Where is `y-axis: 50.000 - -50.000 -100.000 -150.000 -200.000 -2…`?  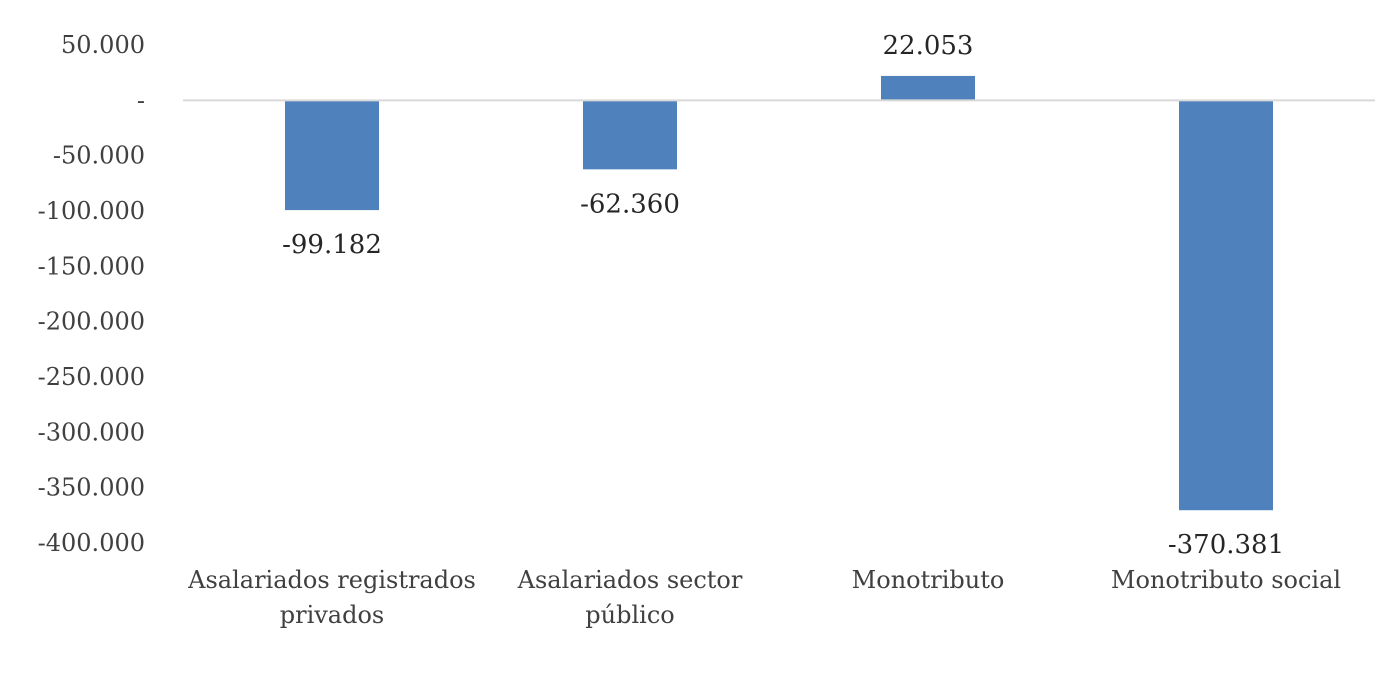
y-axis: 50.000 - -50.000 -100.000 -150.000 -200.000 -2… is located at coordinates (91, 294).